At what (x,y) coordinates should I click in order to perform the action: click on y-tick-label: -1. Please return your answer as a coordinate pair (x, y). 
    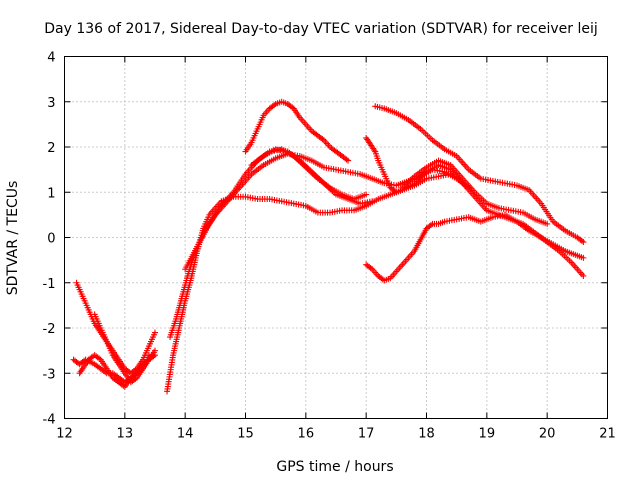
    Looking at the image, I should click on (49, 284).